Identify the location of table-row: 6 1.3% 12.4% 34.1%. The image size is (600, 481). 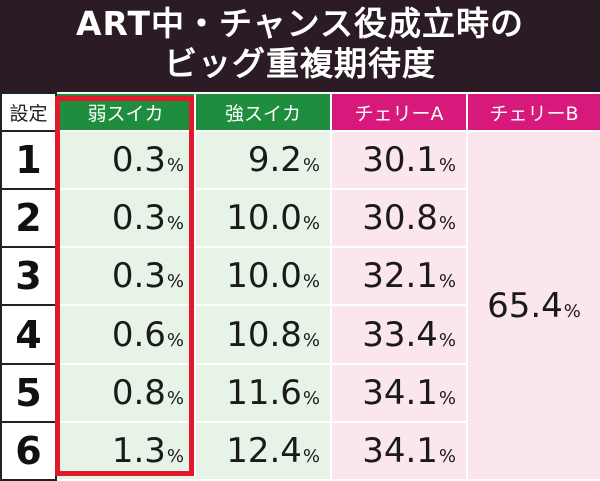
(300, 450).